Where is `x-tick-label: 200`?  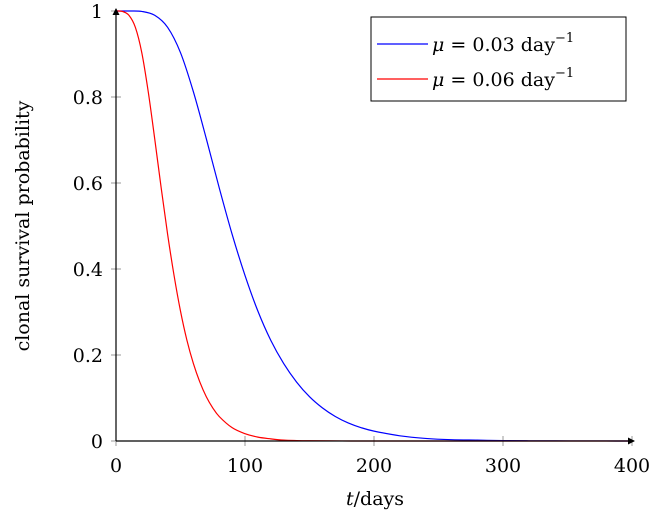
x-tick-label: 200 is located at coordinates (374, 466).